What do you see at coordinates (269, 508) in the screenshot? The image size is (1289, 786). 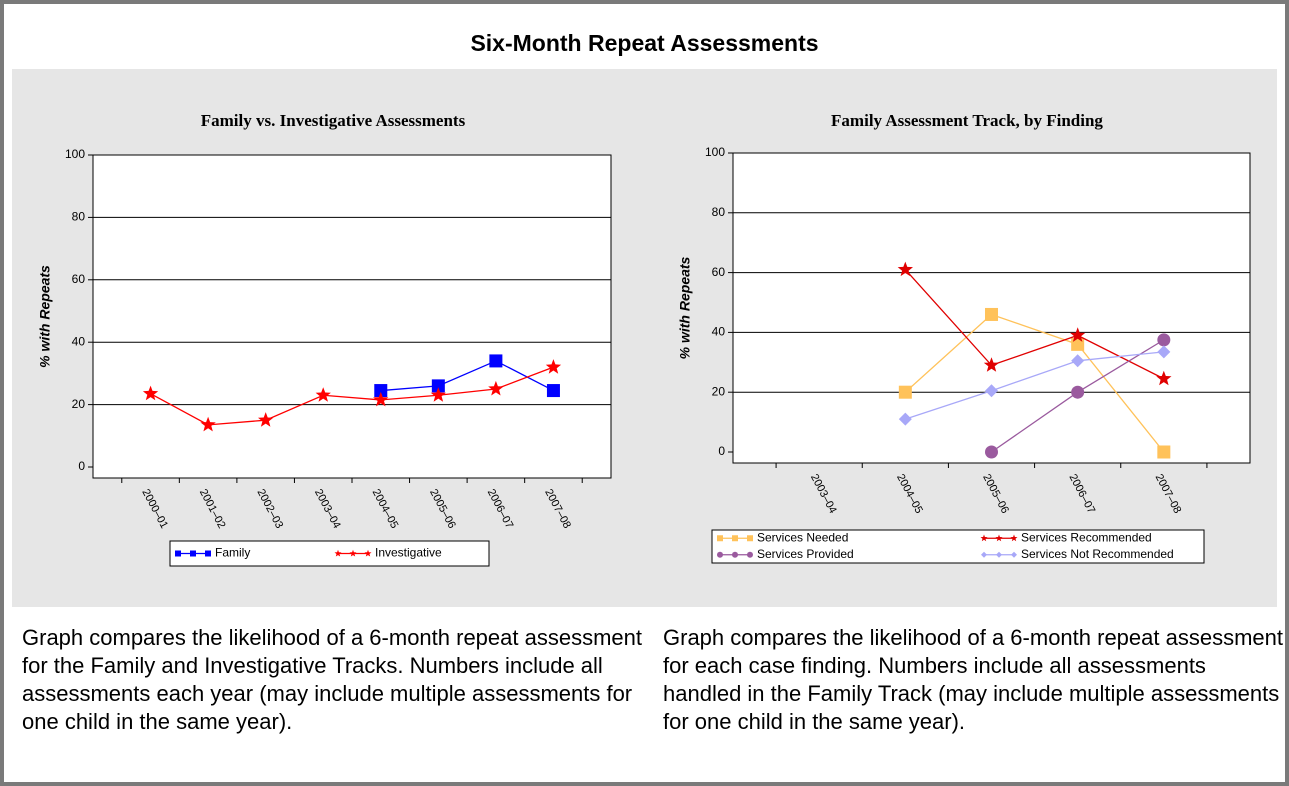 I see `x-tick-label: 2002–03` at bounding box center [269, 508].